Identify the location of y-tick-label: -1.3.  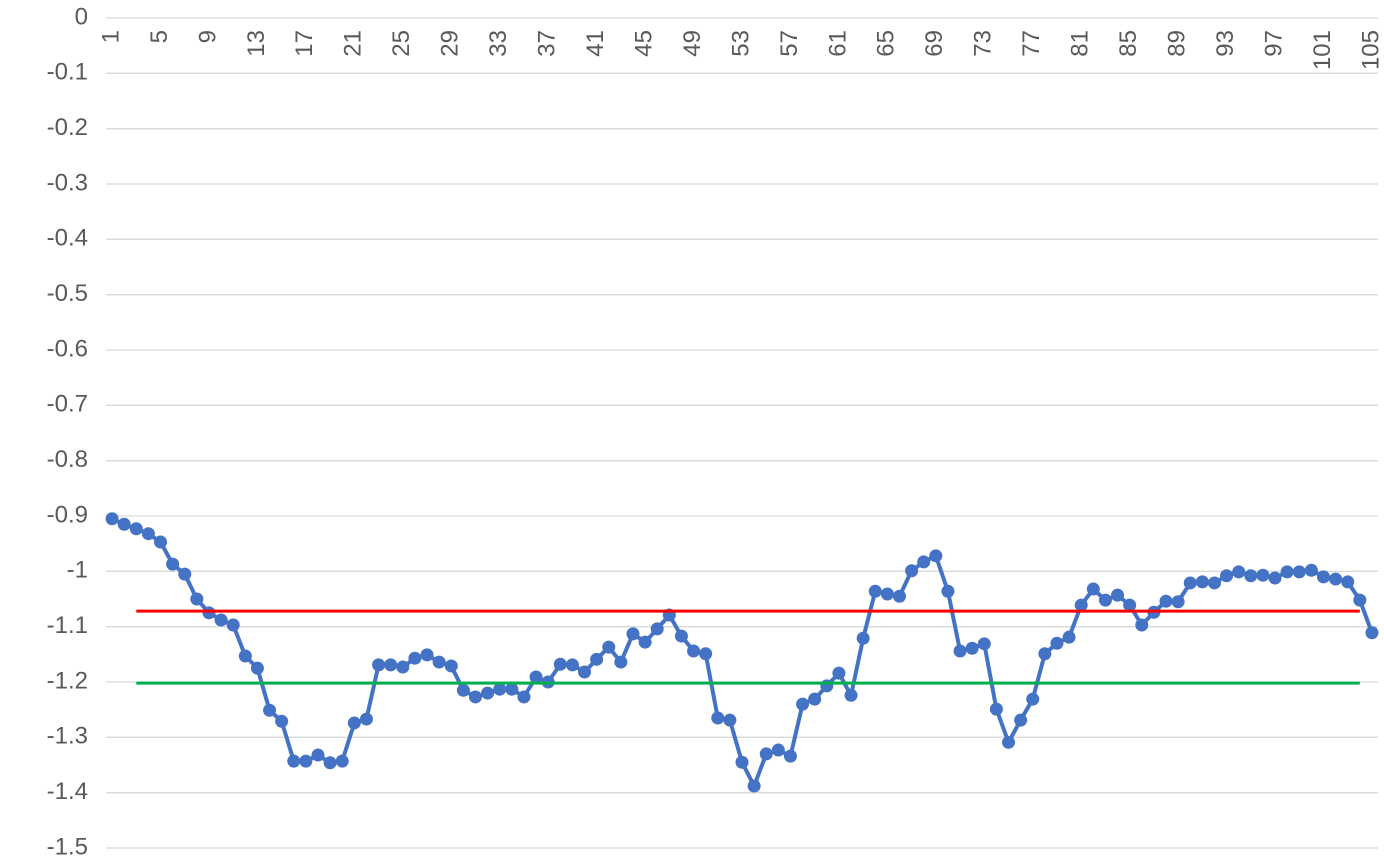
(67, 736).